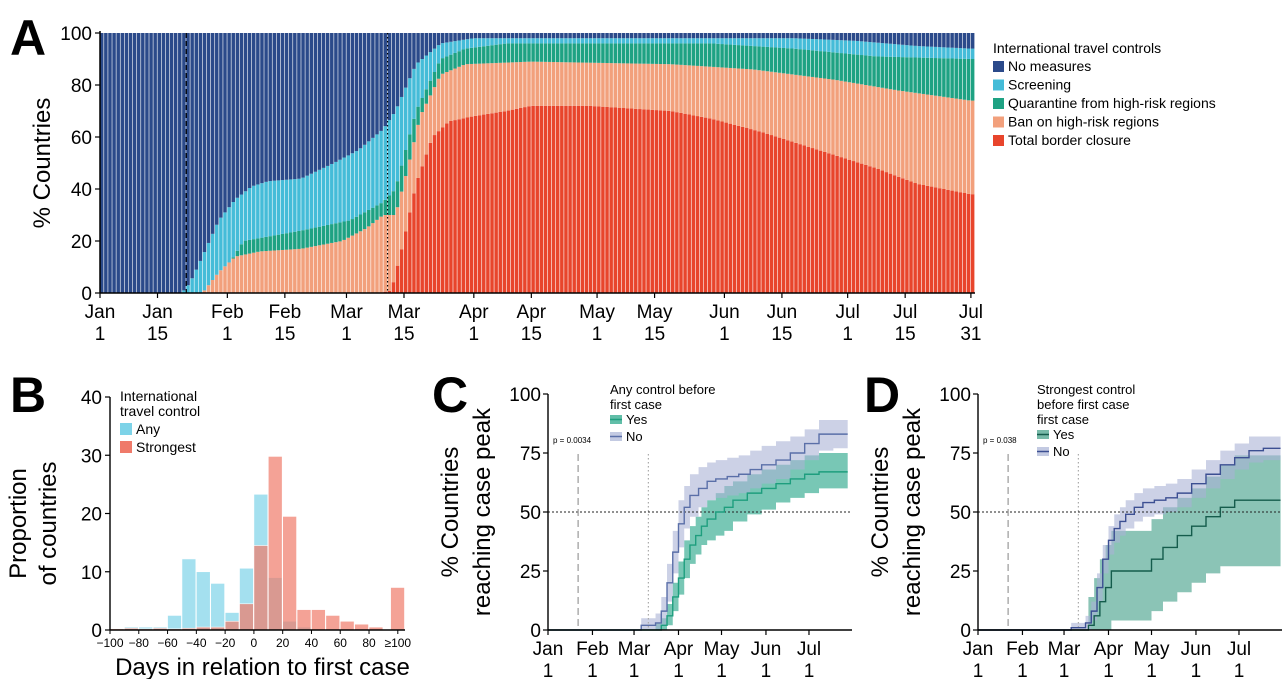  I want to click on legend-title-line-2: first case, so click(636, 404).